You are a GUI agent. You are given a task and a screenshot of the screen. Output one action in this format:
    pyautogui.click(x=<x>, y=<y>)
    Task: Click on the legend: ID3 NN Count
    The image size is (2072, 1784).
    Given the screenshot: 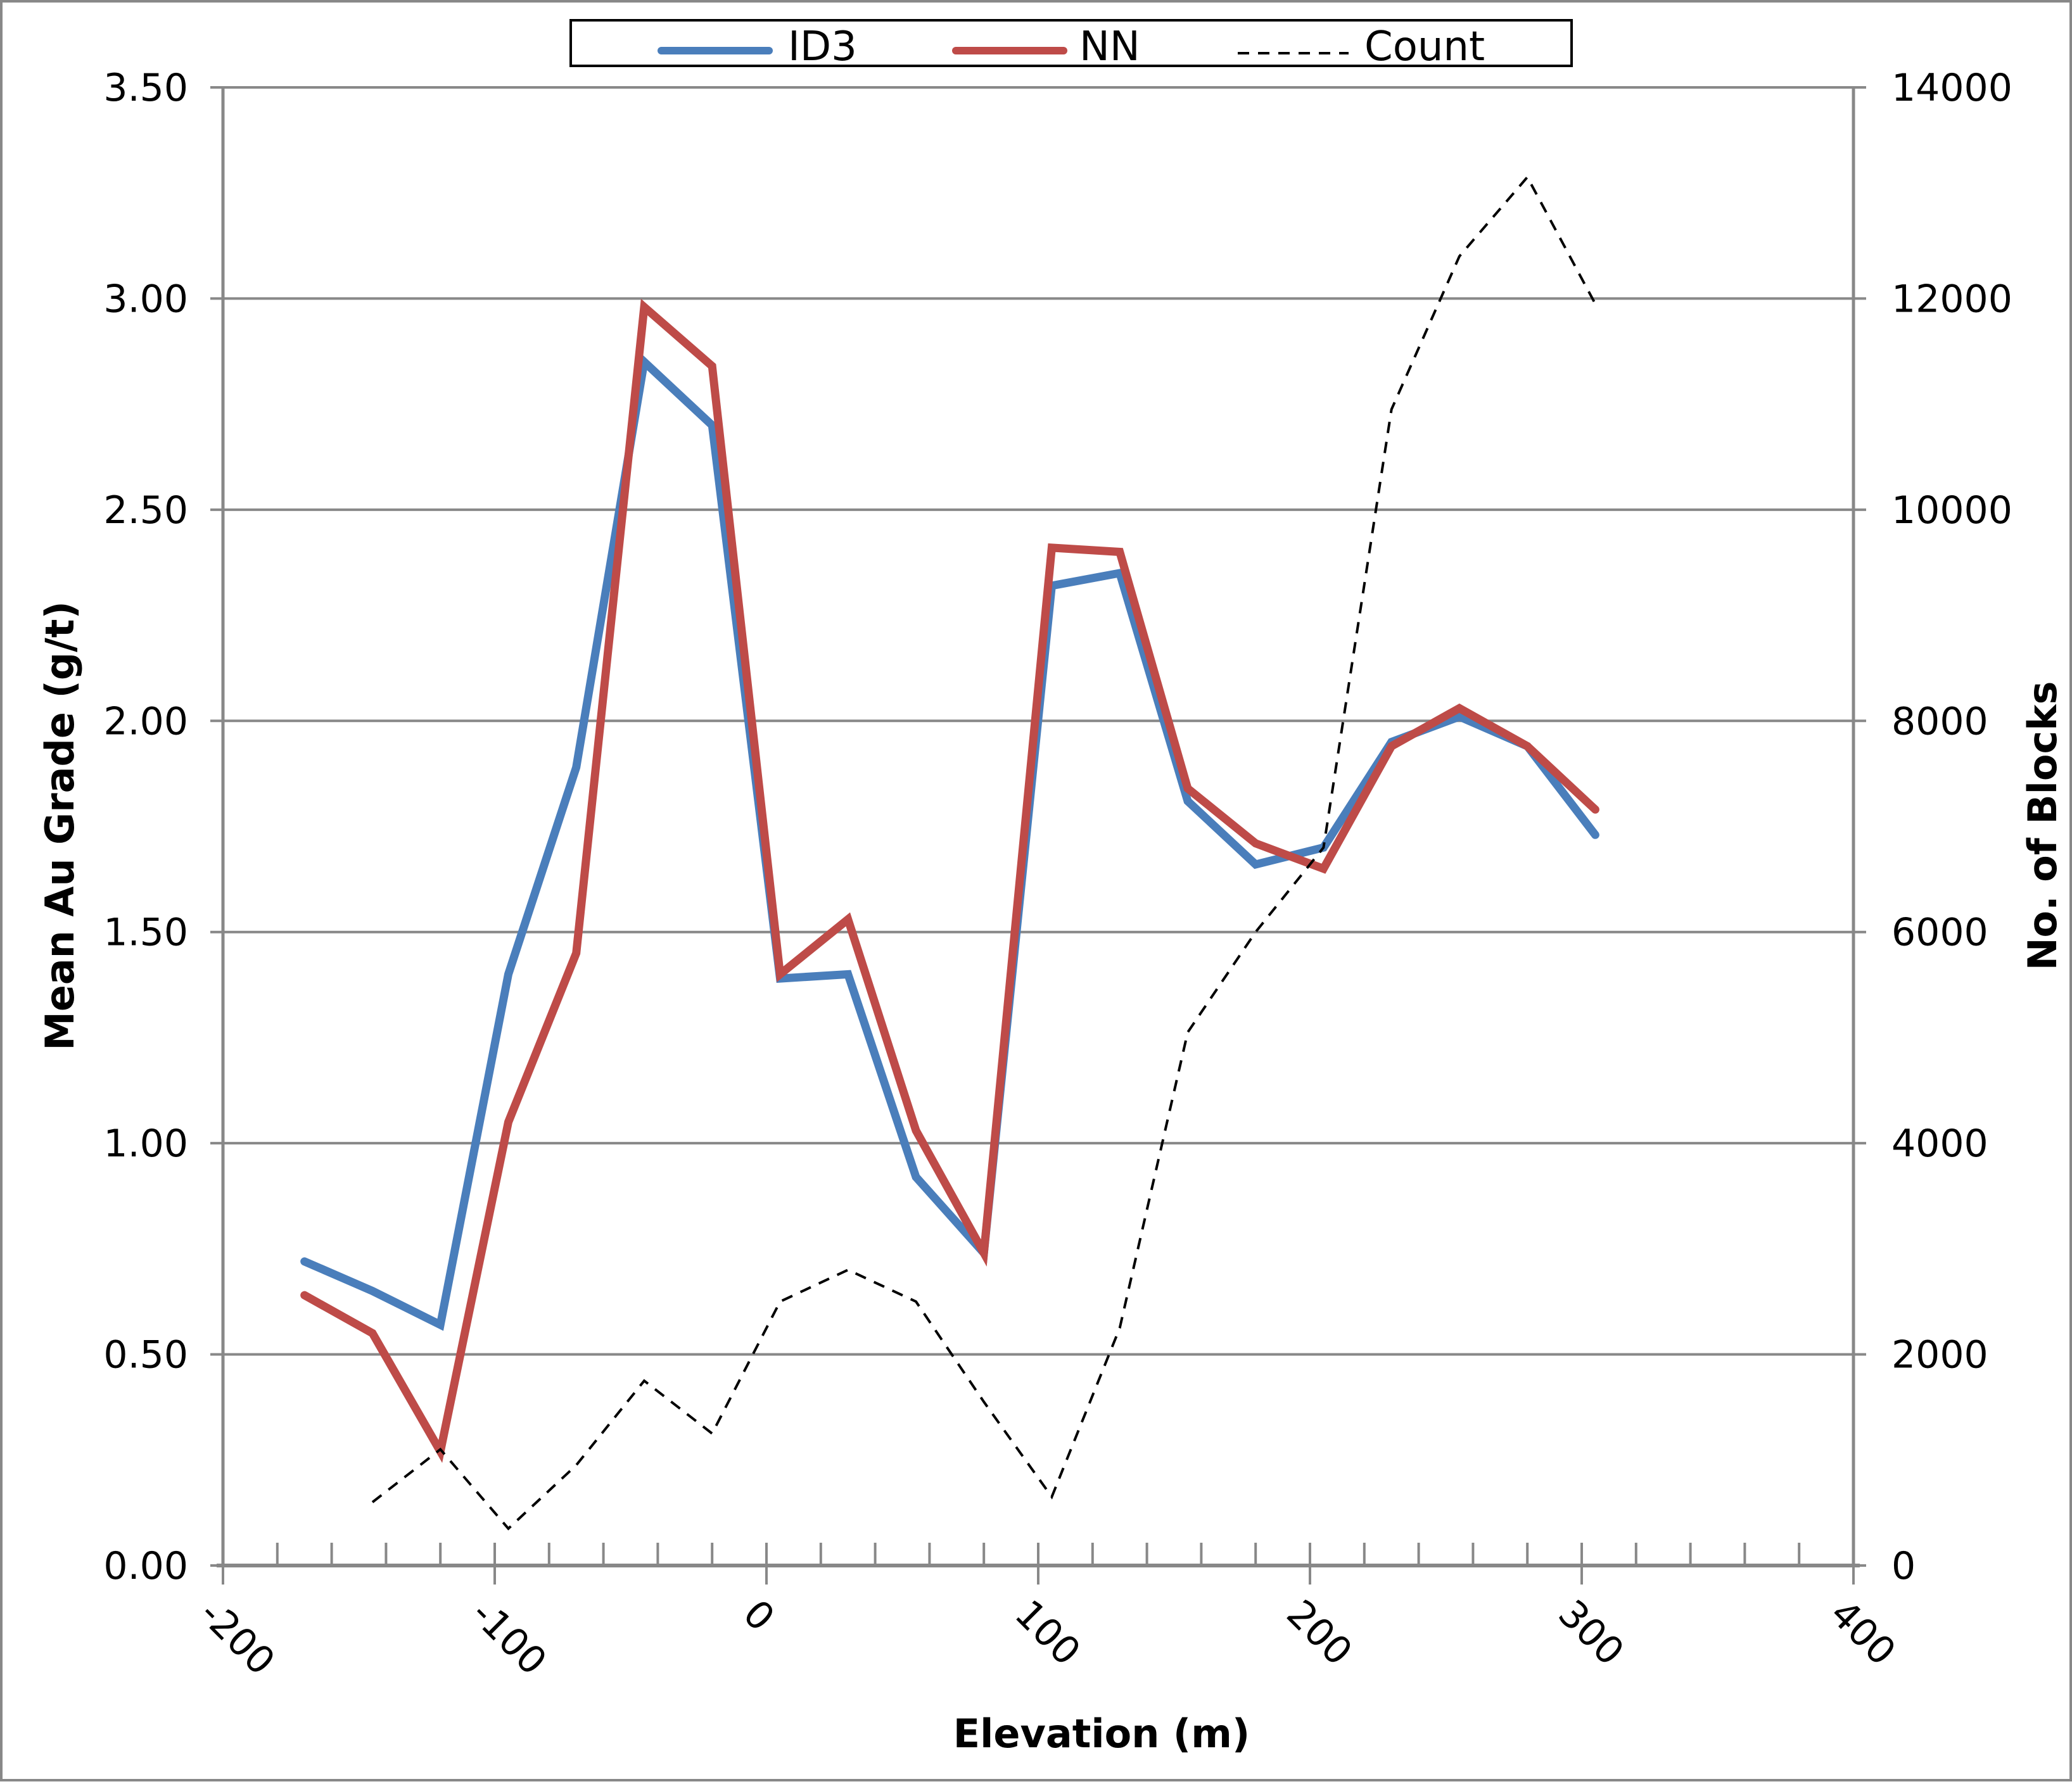 What is the action you would take?
    pyautogui.click(x=1071, y=44)
    